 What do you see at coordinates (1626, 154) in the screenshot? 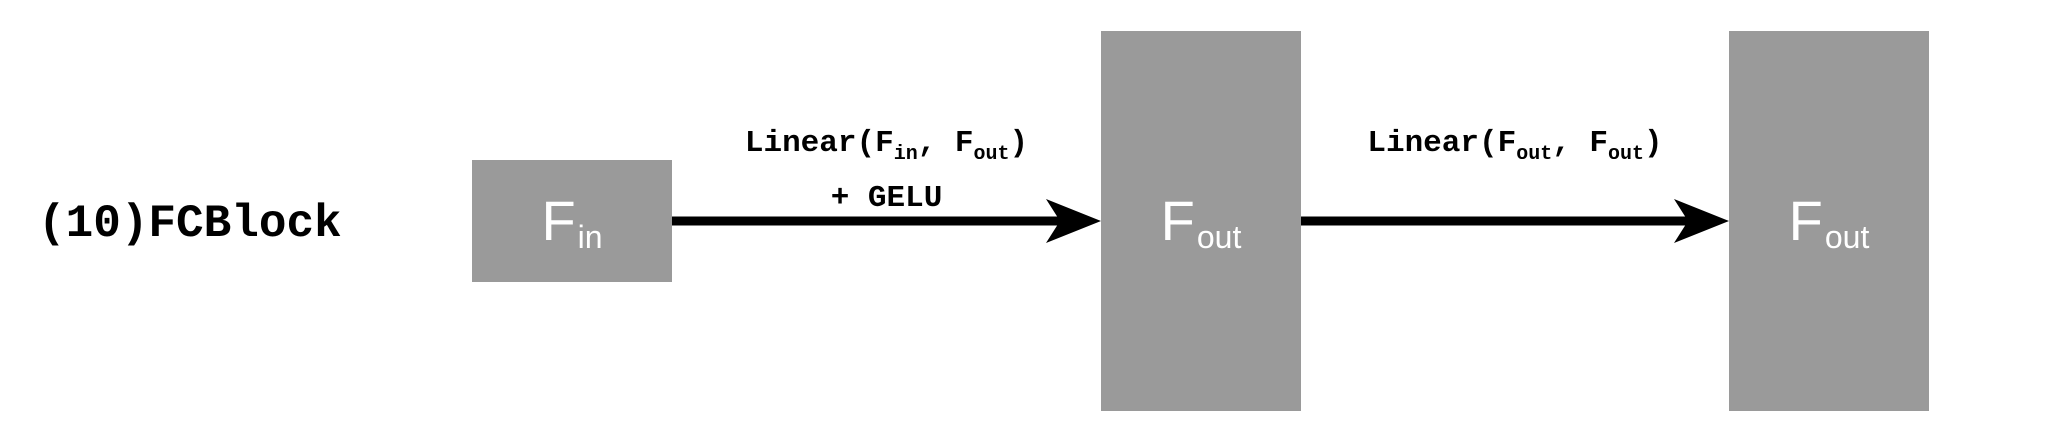
I see `edge-label-2-arg2-subscript: out` at bounding box center [1626, 154].